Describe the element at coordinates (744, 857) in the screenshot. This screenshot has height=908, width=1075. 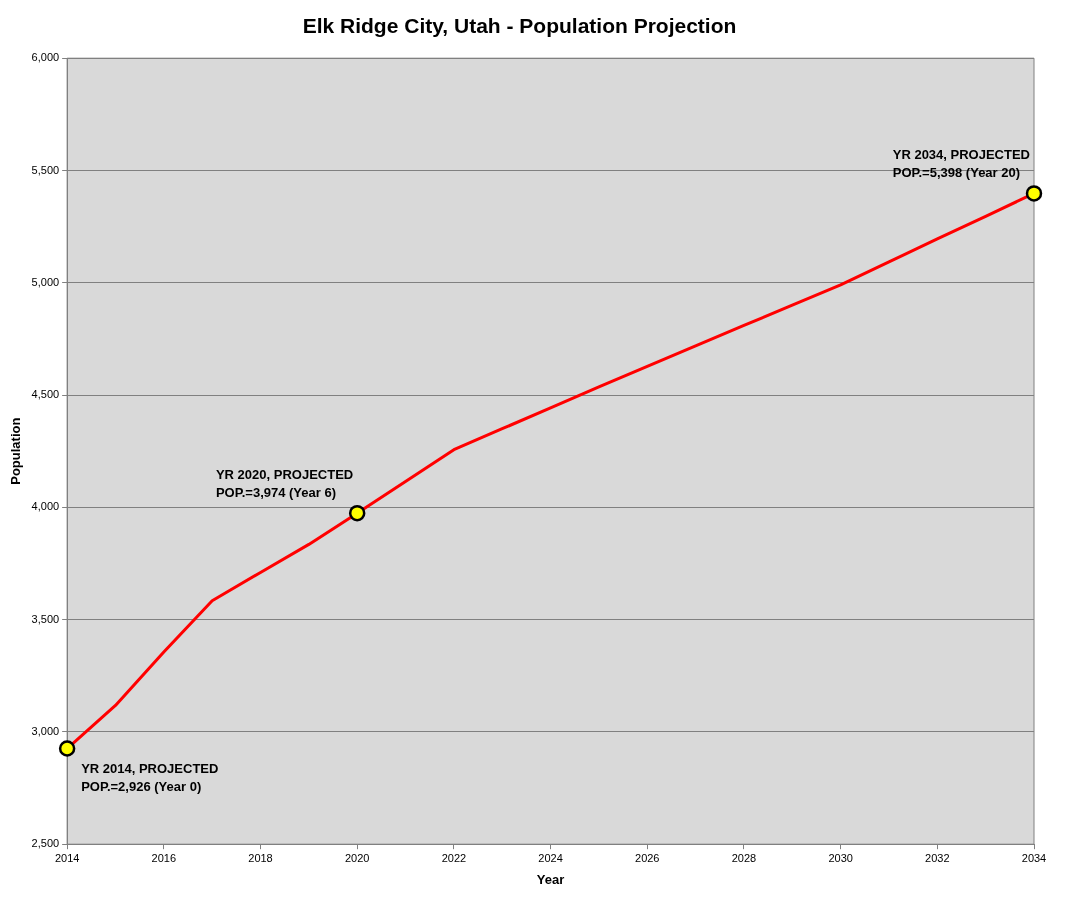
I see `x-tick-label: 2028` at that location.